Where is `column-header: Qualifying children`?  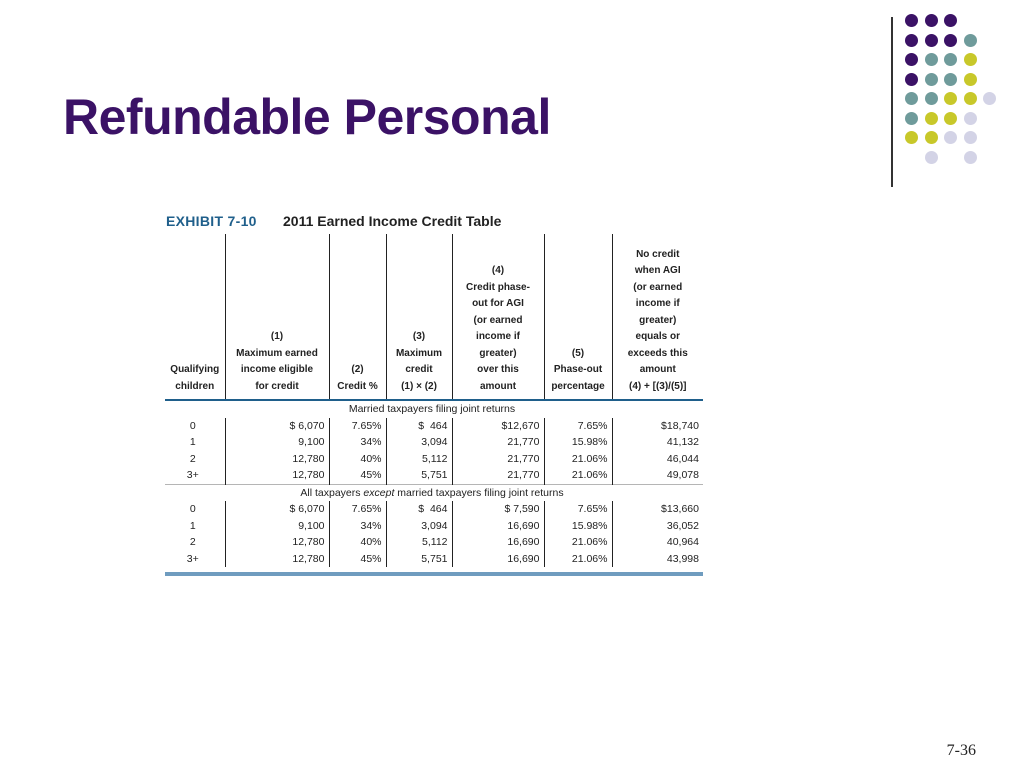 column-header: Qualifying children is located at coordinates (195, 378).